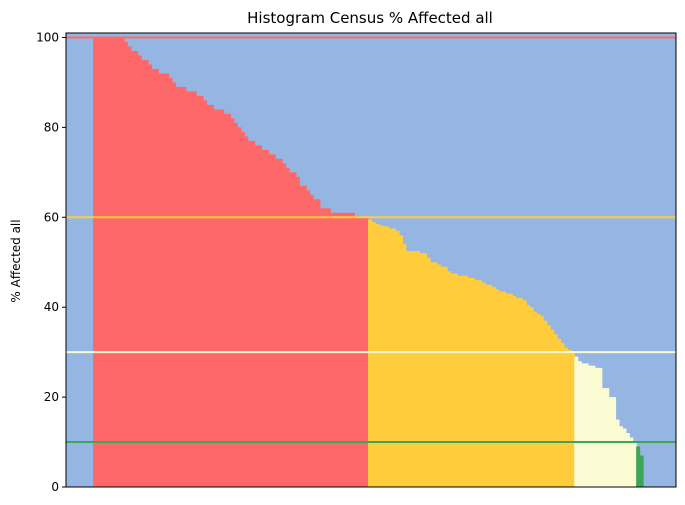  Describe the element at coordinates (370, 18) in the screenshot. I see `chart-title: Histogram Census % Affected all` at that location.